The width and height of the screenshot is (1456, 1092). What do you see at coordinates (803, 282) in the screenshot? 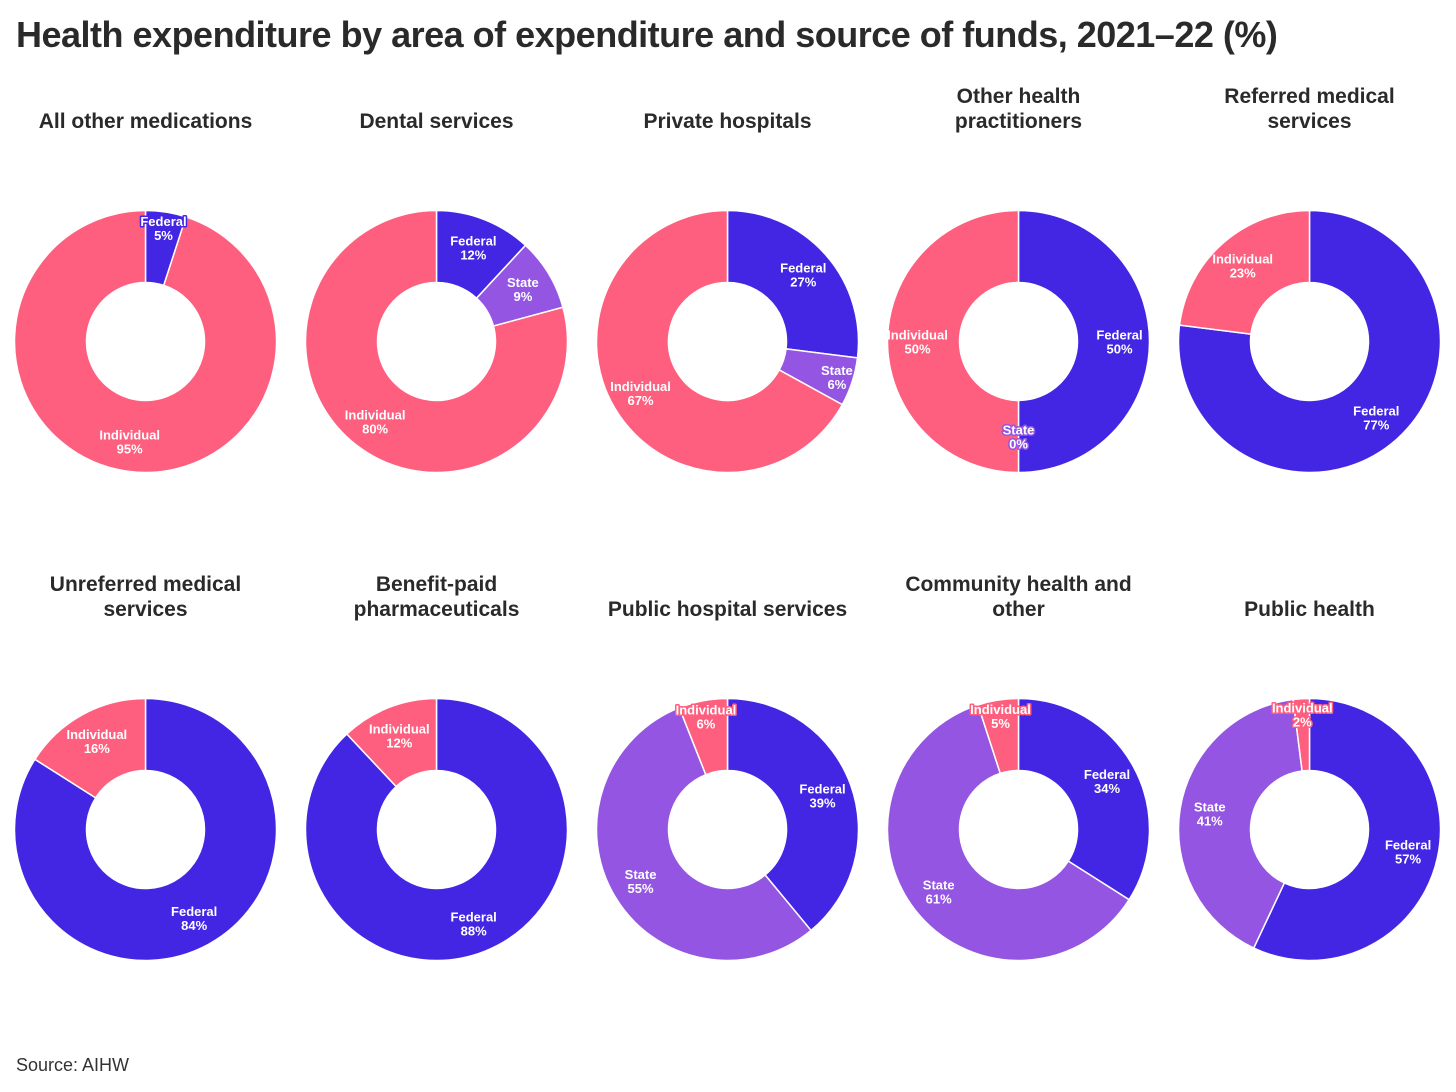
I see `slice-value: 27%` at bounding box center [803, 282].